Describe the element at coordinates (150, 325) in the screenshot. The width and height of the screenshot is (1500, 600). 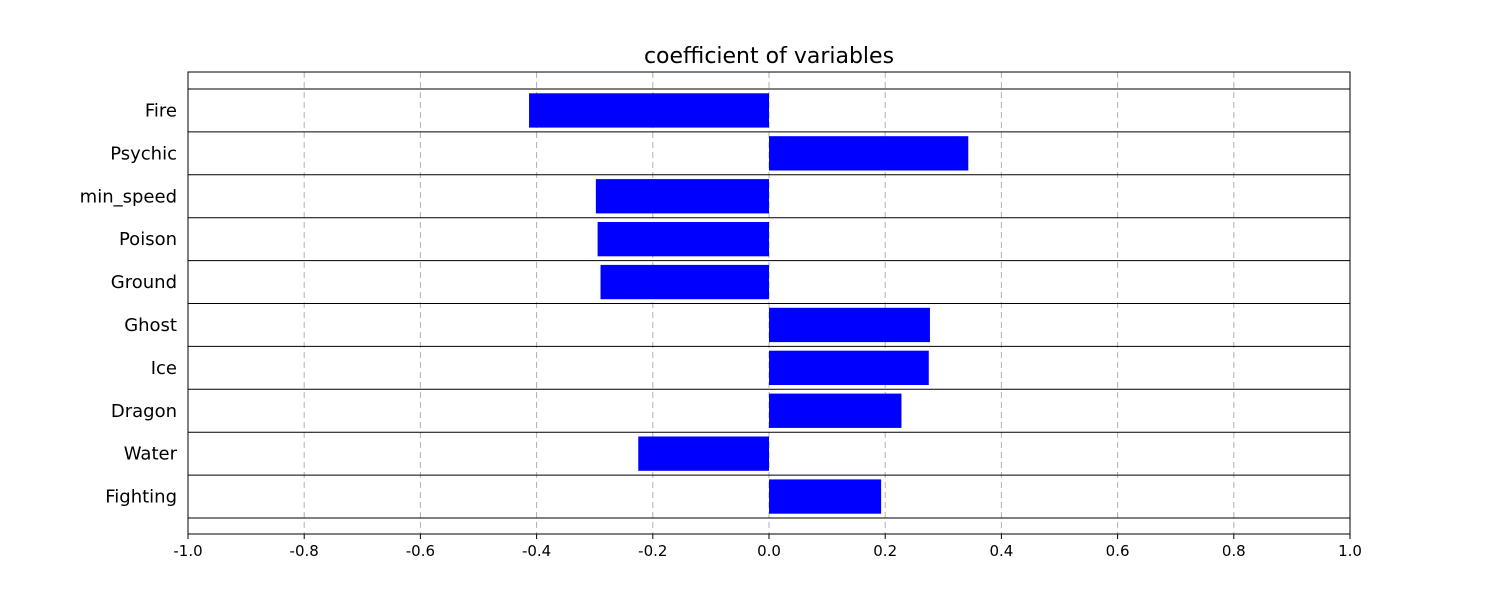
I see `category-label: Ghost` at that location.